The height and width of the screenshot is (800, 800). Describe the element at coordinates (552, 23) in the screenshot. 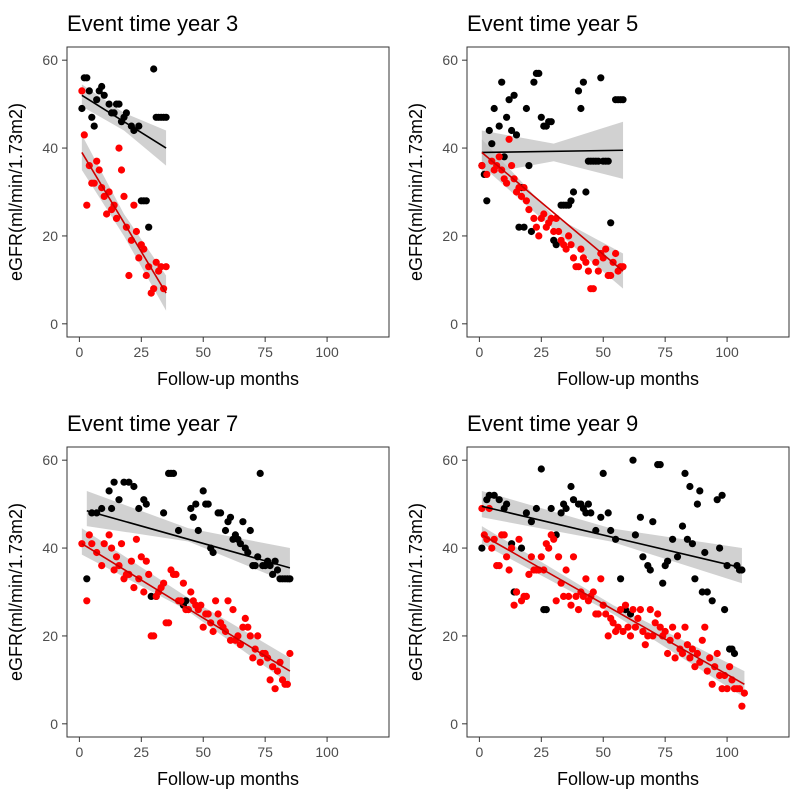

I see `panel-title: Event time year 5` at that location.